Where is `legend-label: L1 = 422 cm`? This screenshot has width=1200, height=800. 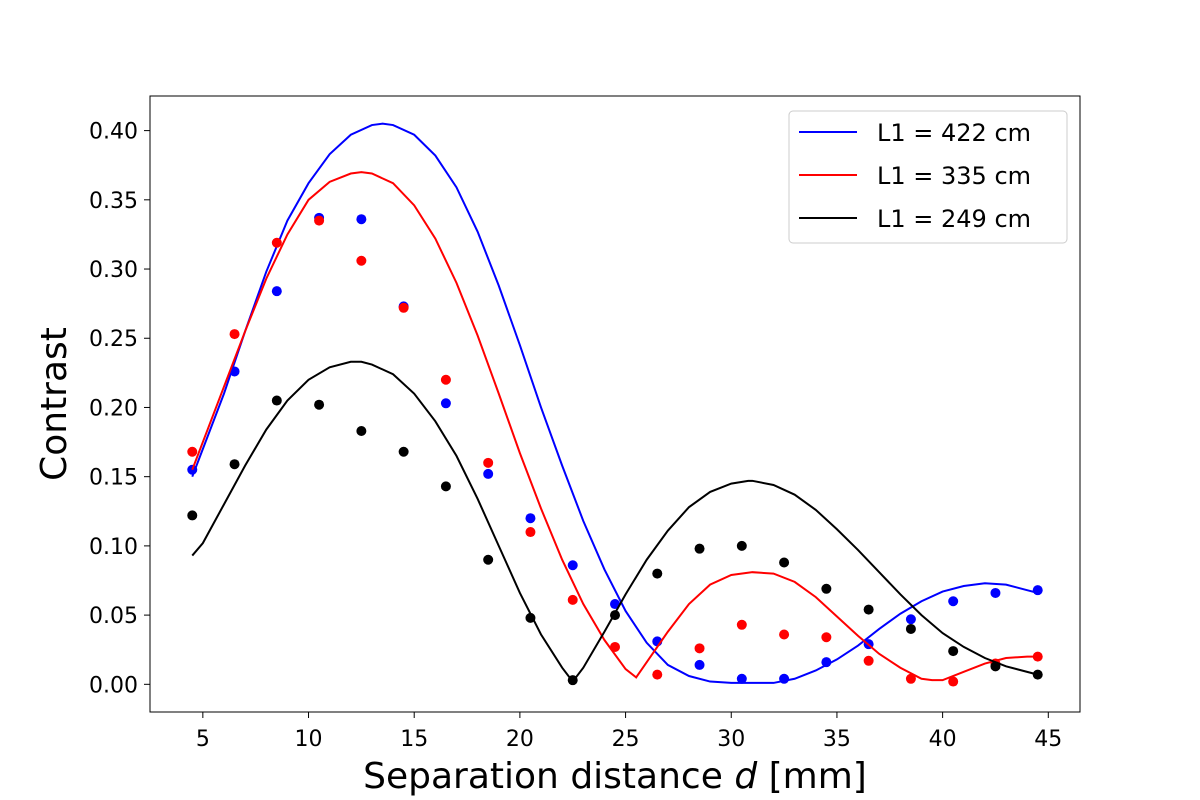 legend-label: L1 = 422 cm is located at coordinates (954, 133).